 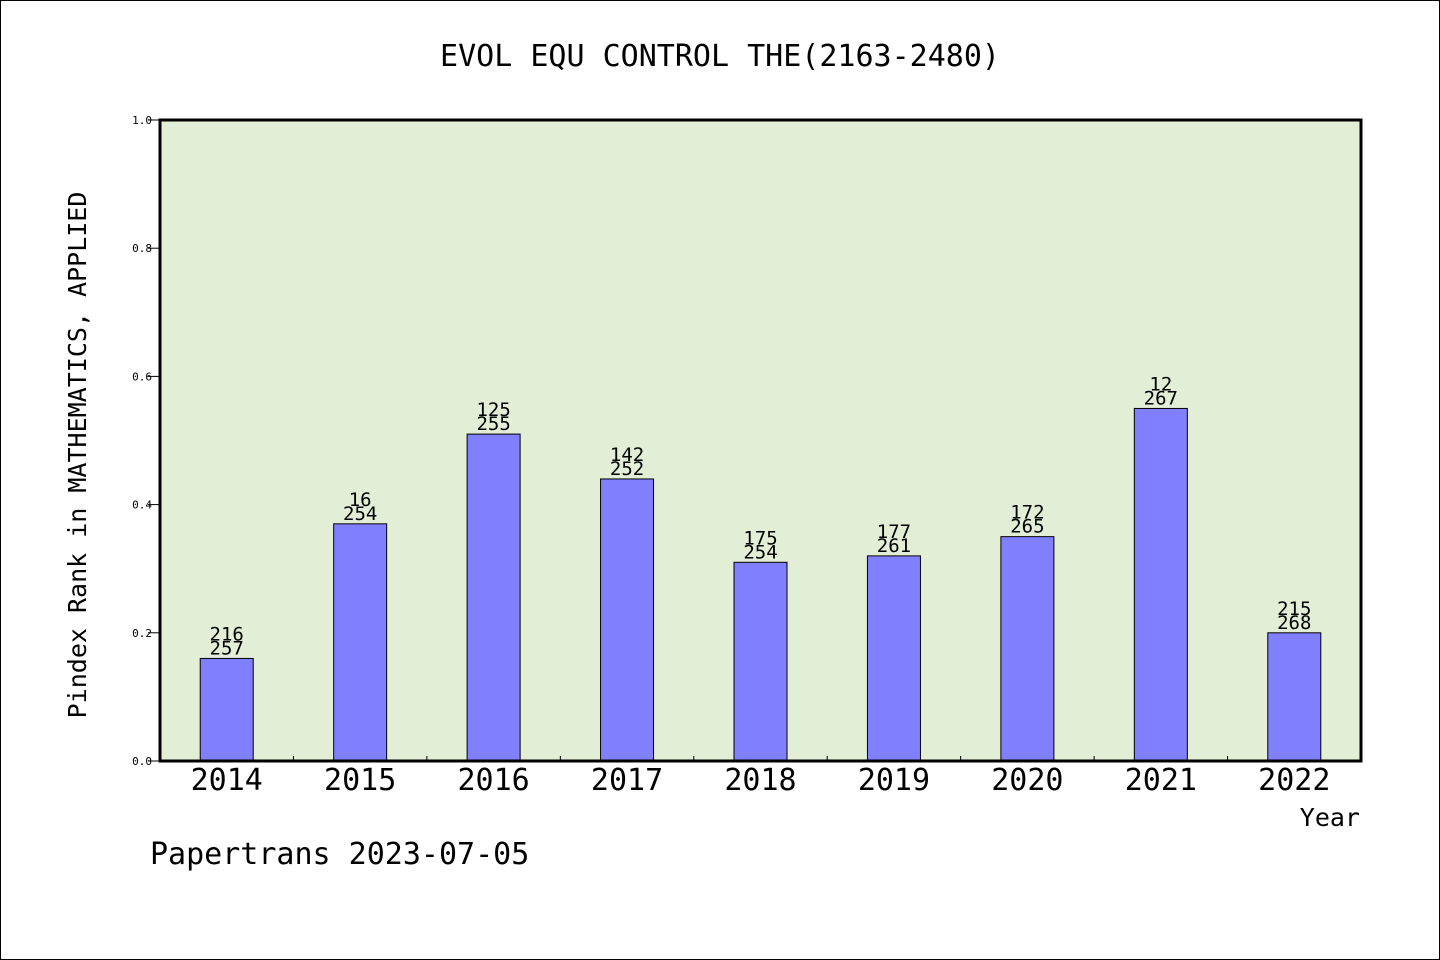 What do you see at coordinates (894, 532) in the screenshot?
I see `bar-label-top: 177` at bounding box center [894, 532].